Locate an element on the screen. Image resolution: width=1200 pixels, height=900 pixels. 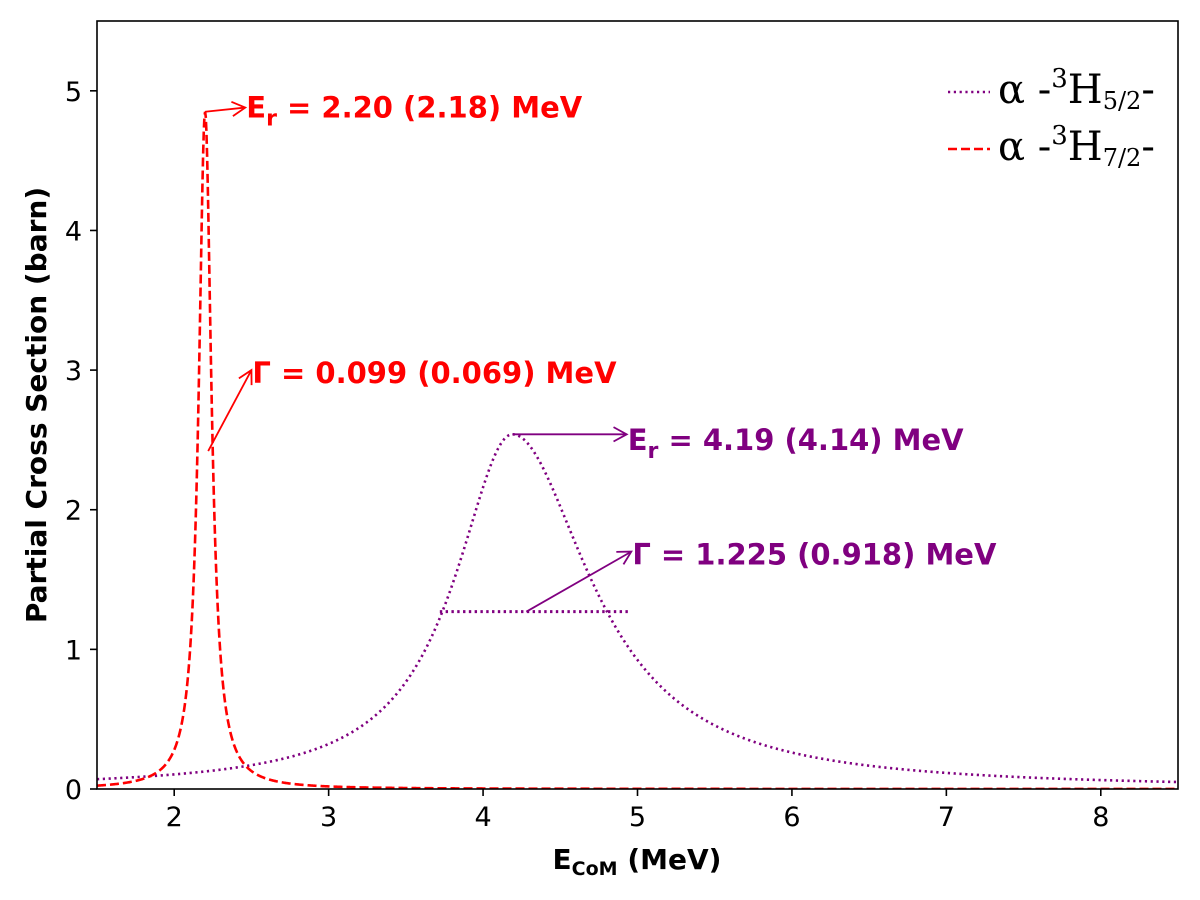
legend-entry-purple: α -3H5/2- is located at coordinates (1051, 89).